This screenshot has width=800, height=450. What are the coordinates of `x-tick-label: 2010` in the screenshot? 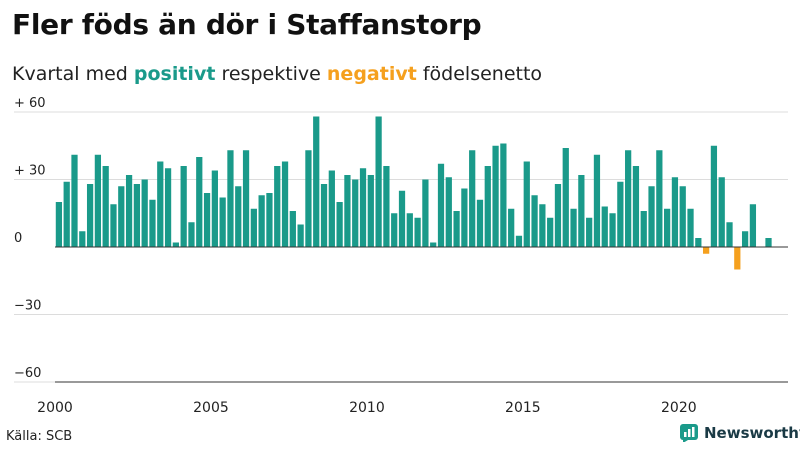 It's located at (367, 408).